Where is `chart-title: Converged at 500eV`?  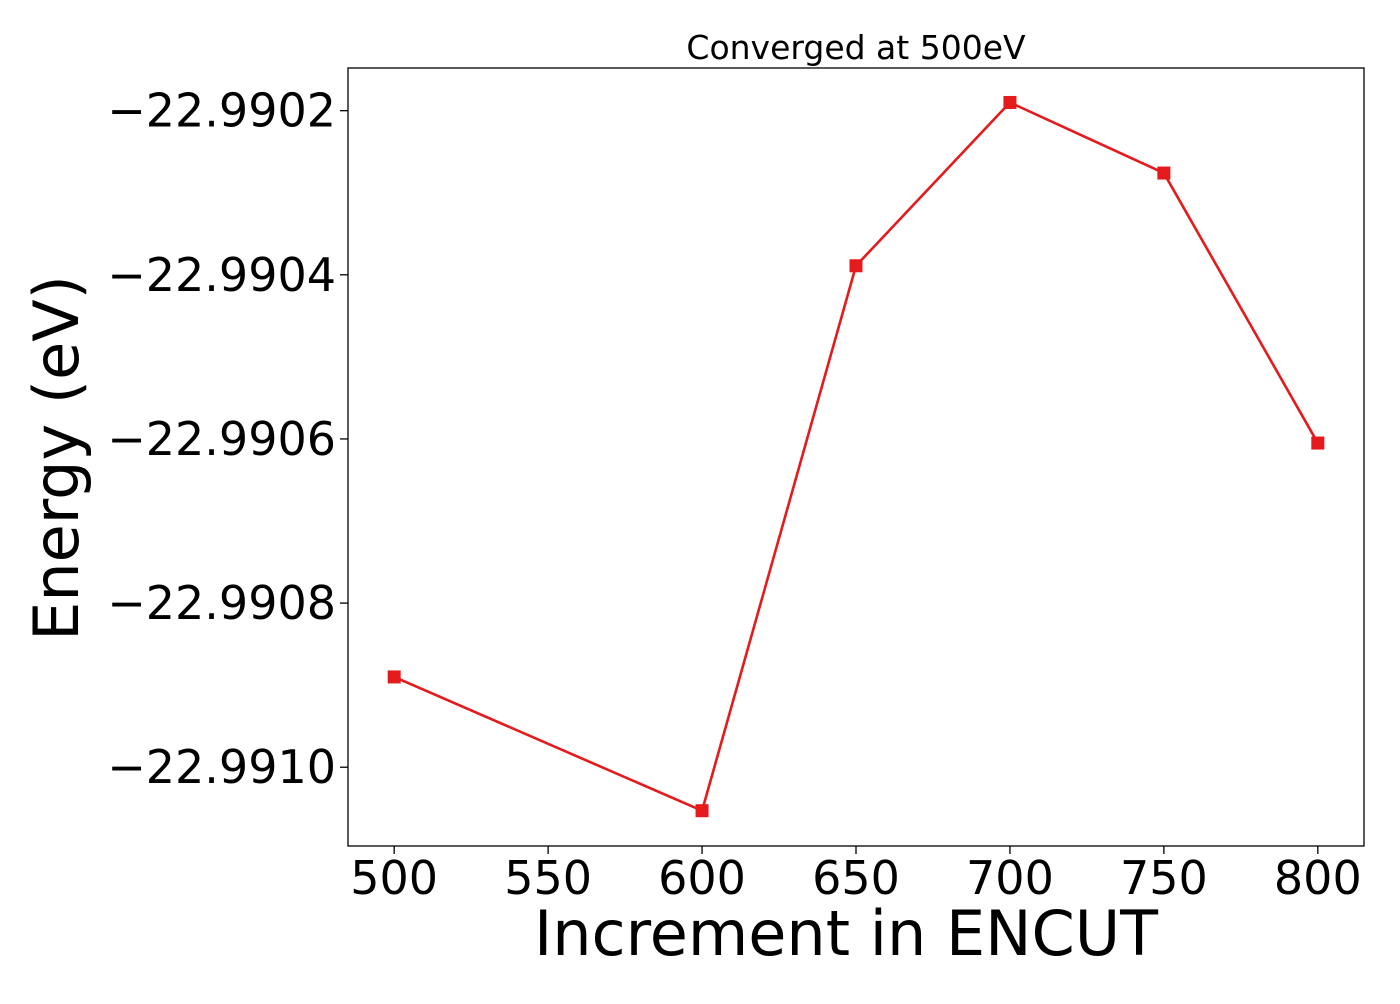 chart-title: Converged at 500eV is located at coordinates (856, 47).